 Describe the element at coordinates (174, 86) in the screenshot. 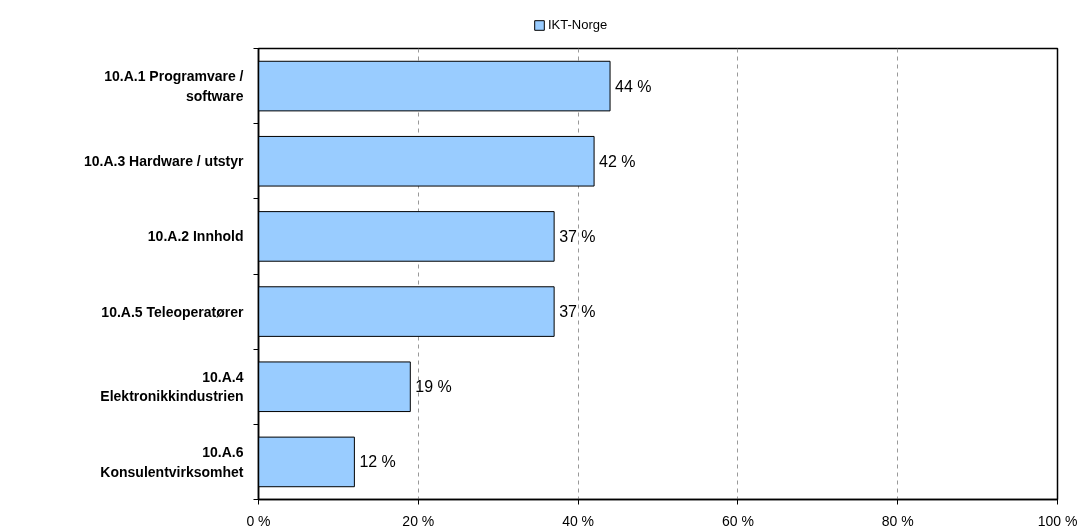

I see `y-tick-label: 10.A.1 Programvare / software` at that location.